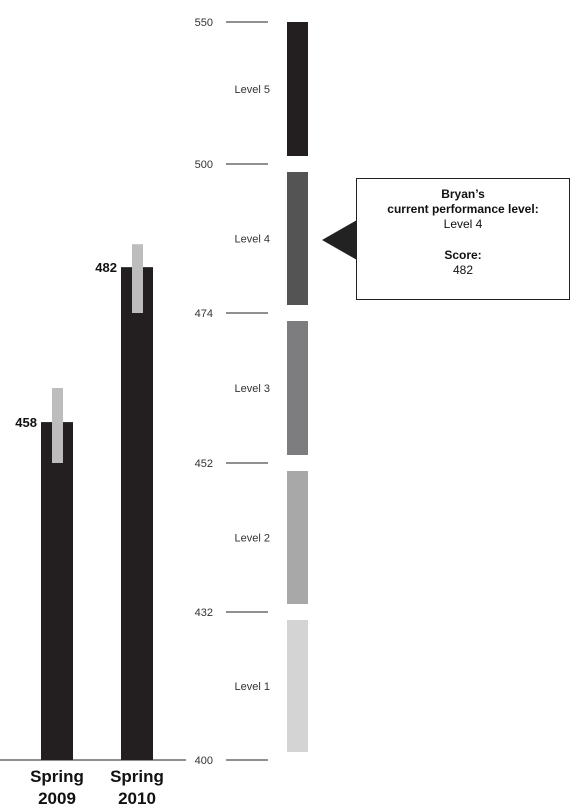  Describe the element at coordinates (204, 464) in the screenshot. I see `tick-label-4: 452` at that location.